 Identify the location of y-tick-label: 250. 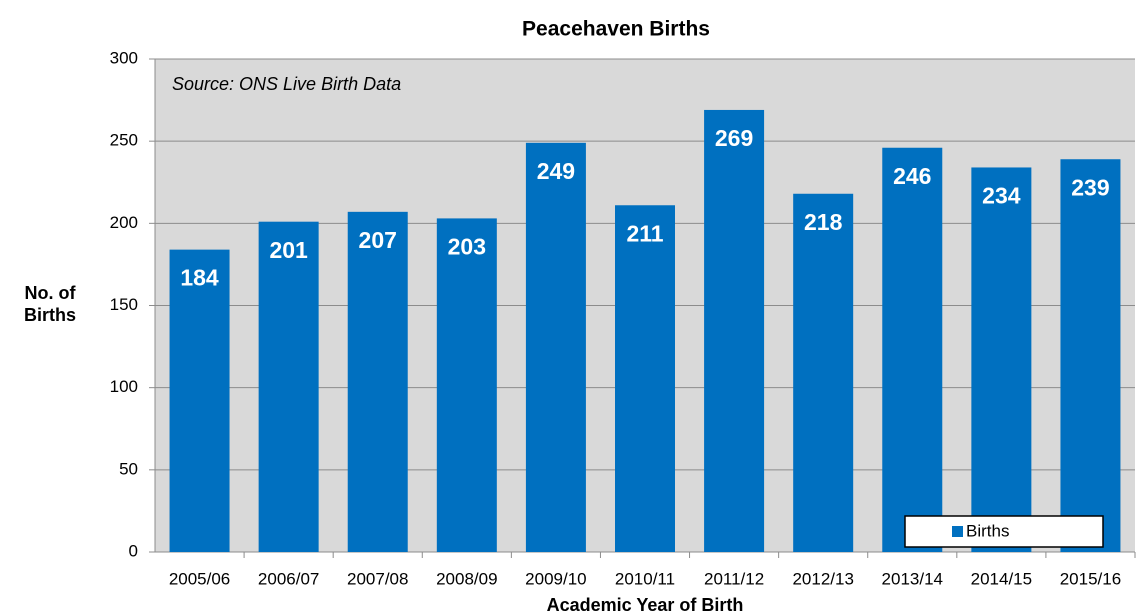
(124, 140).